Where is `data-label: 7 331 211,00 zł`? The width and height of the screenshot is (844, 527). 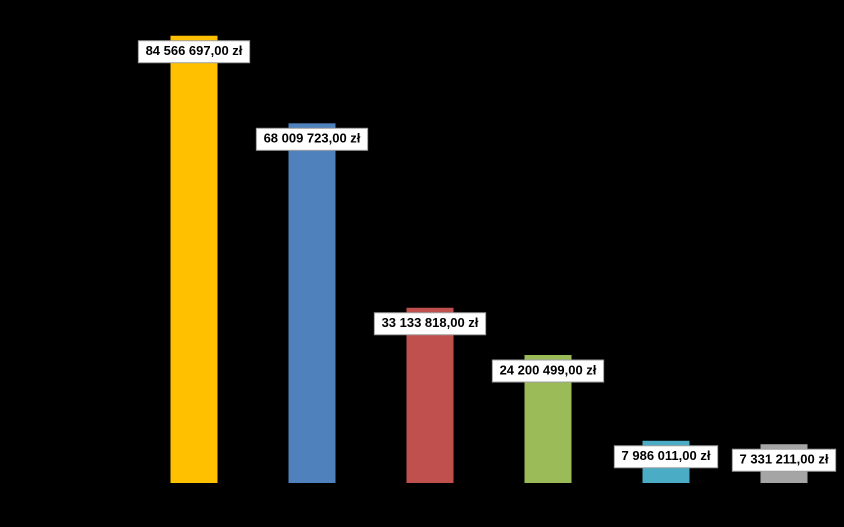
data-label: 7 331 211,00 zł is located at coordinates (784, 459).